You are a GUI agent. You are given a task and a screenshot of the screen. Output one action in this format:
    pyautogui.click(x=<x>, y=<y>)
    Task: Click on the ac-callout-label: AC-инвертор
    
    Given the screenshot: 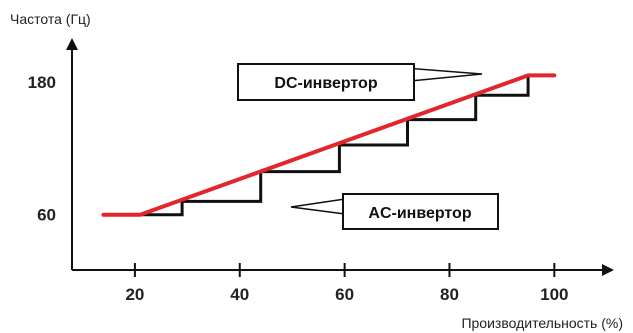 What is the action you would take?
    pyautogui.click(x=419, y=213)
    